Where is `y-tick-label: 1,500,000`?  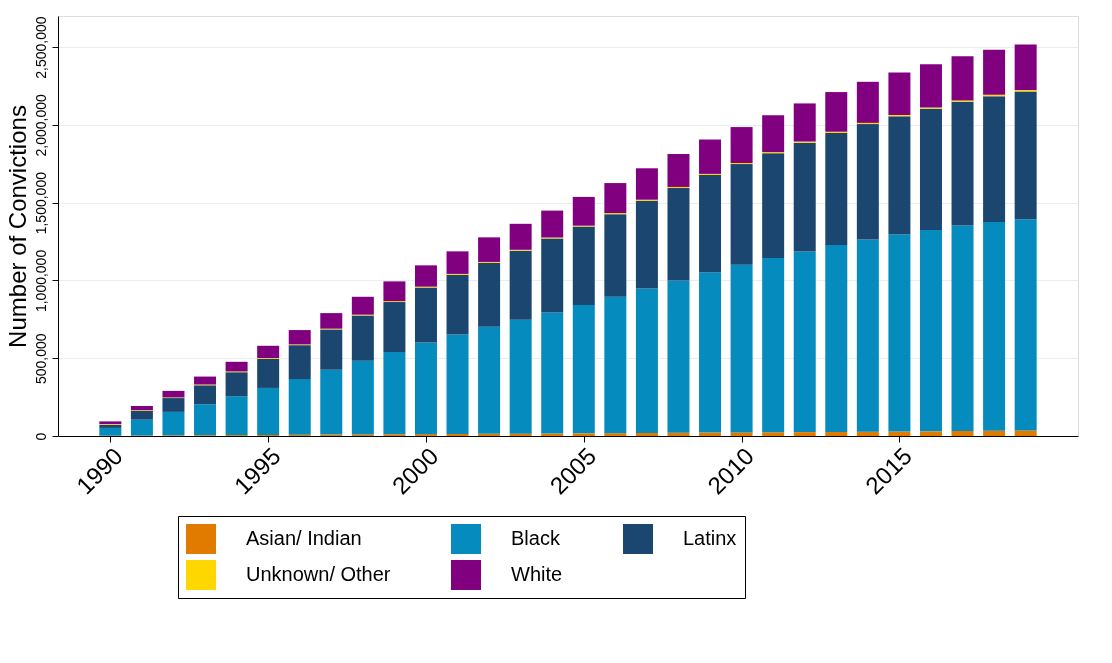
y-tick-label: 1,500,000 is located at coordinates (40, 203).